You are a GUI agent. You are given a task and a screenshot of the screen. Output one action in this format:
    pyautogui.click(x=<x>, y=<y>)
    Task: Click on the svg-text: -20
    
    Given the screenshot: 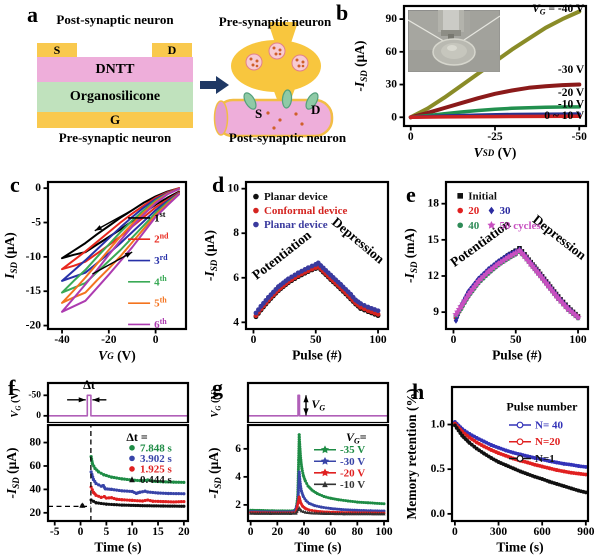 What is the action you would take?
    pyautogui.click(x=34, y=326)
    